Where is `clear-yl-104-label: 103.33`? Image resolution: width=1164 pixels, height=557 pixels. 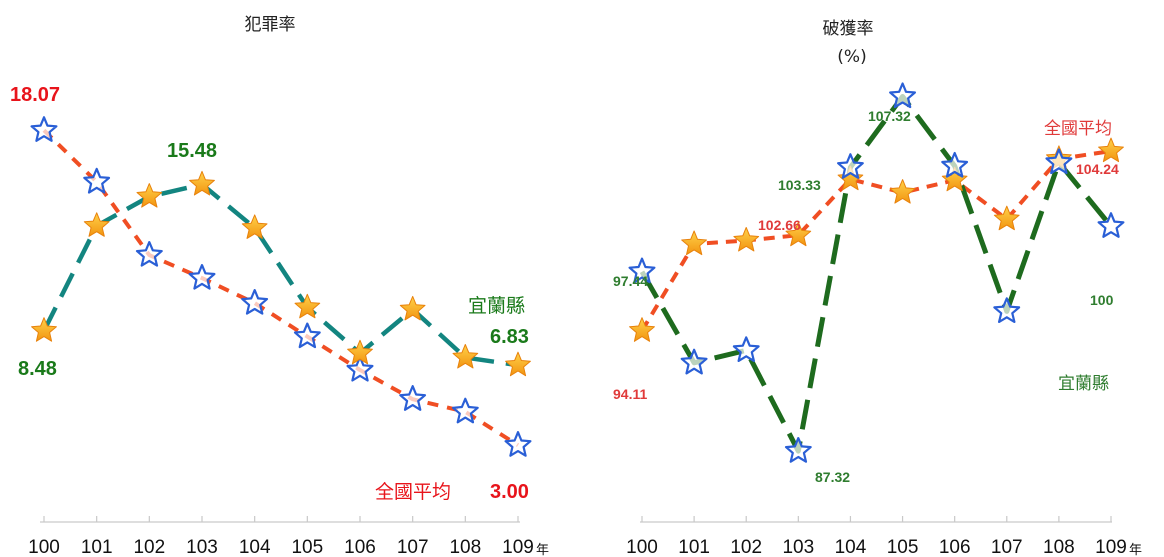 clear-yl-104-label: 103.33 is located at coordinates (799, 185).